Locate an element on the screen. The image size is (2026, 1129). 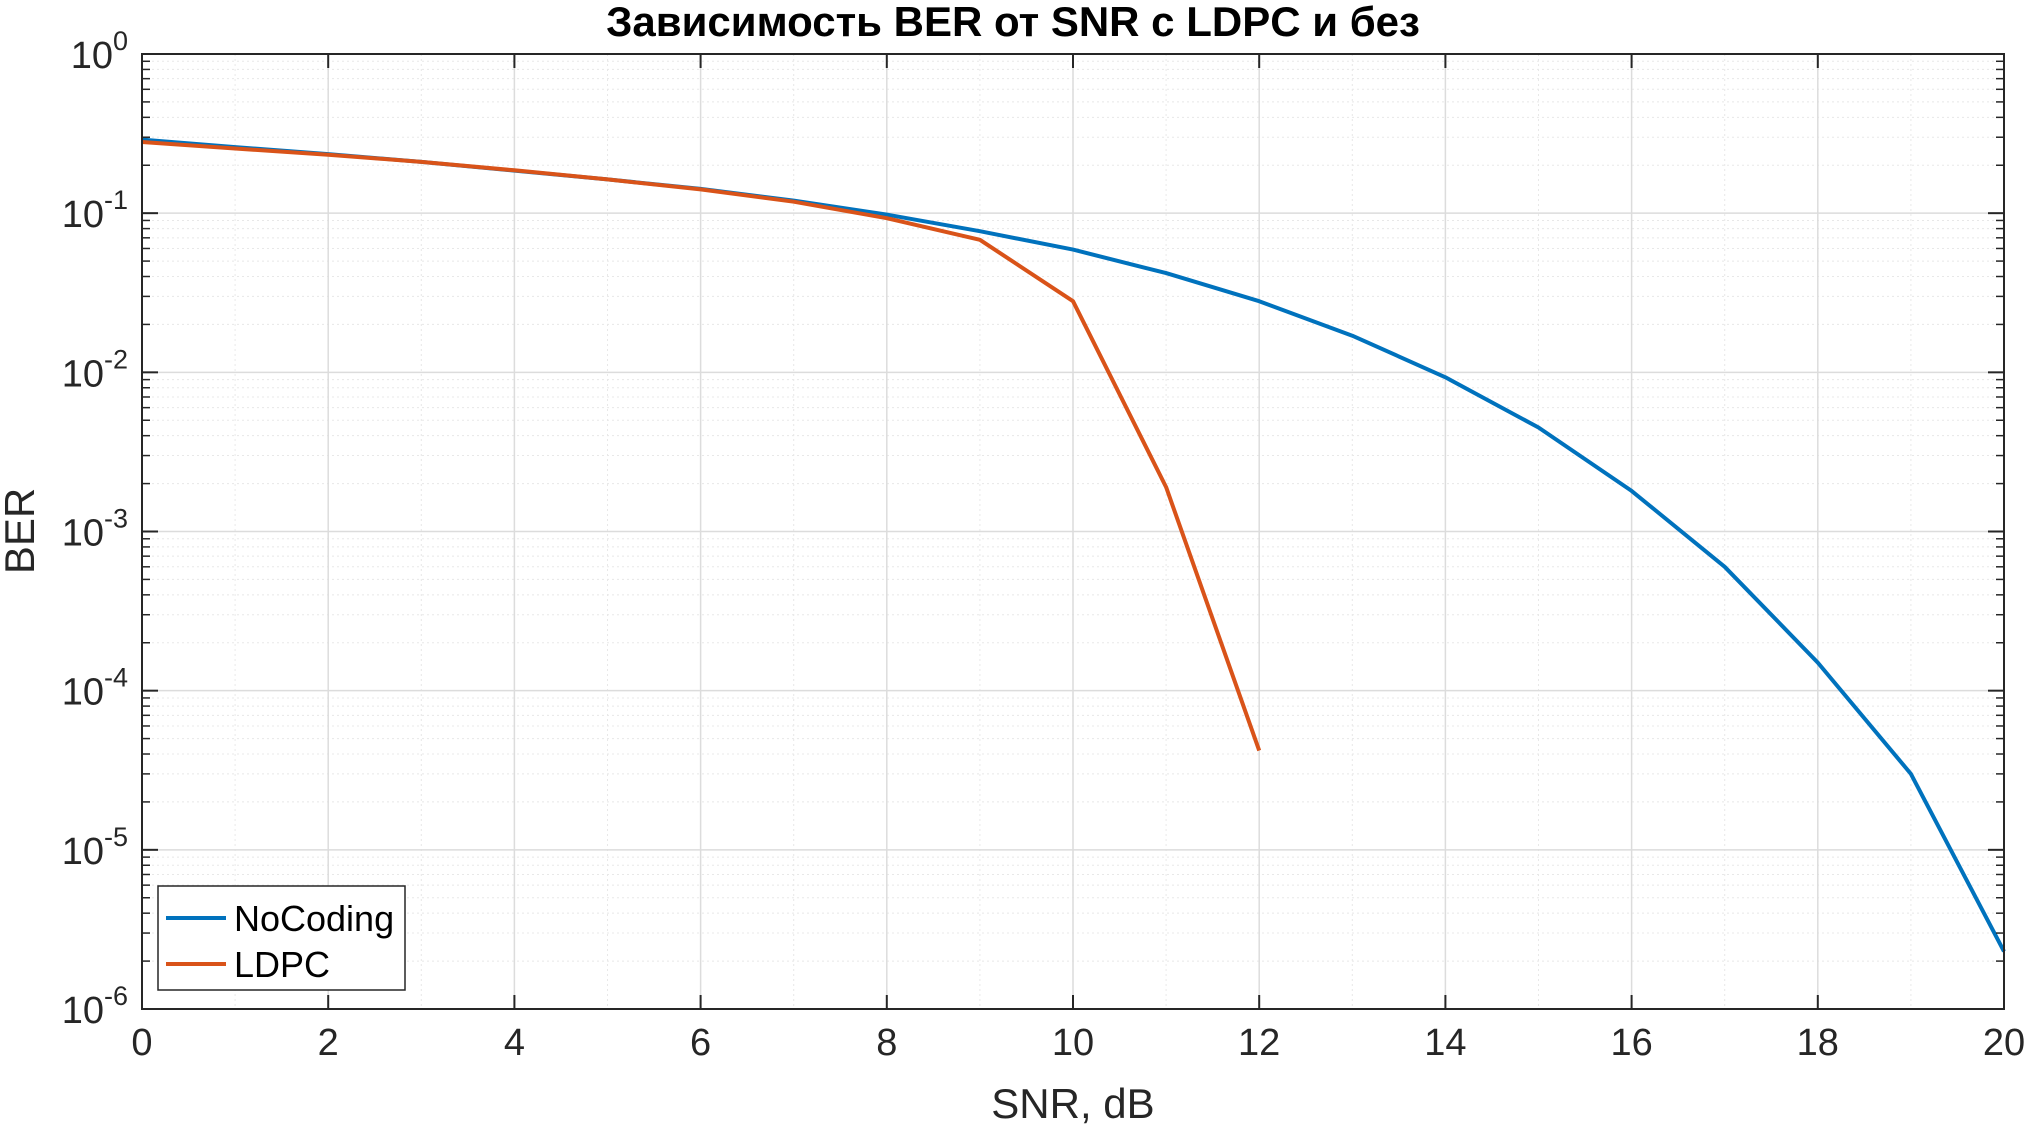
legend-box is located at coordinates (281, 938).